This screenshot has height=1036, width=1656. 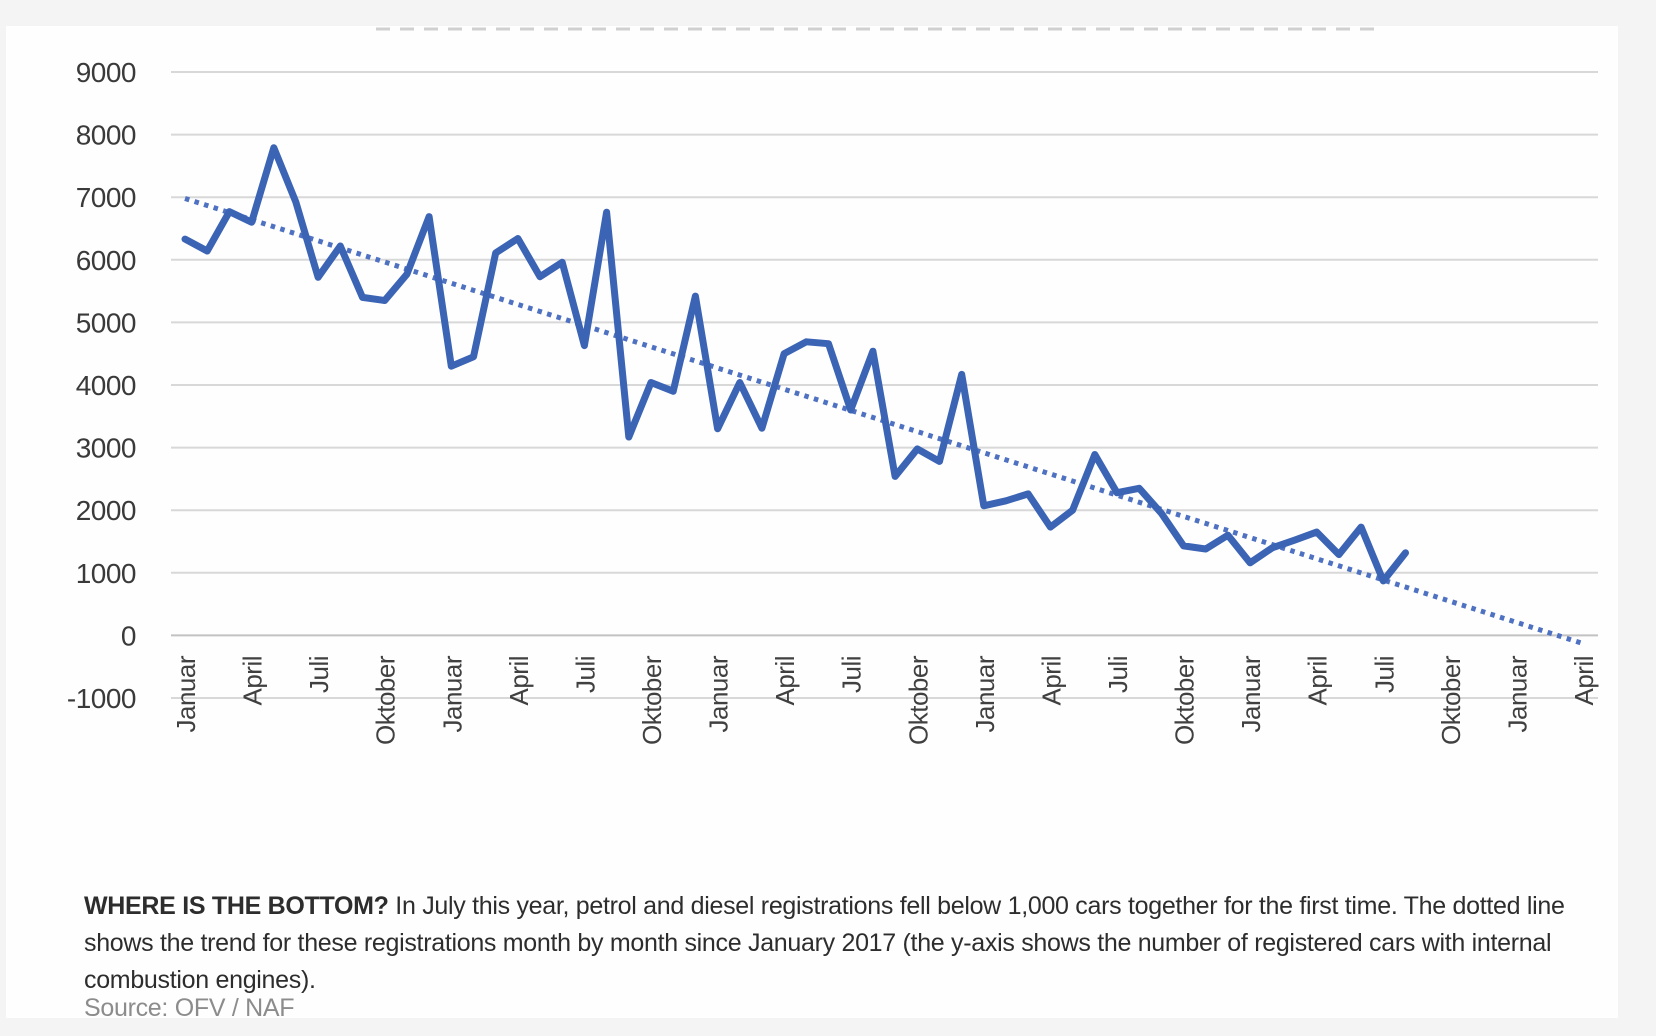 What do you see at coordinates (106, 448) in the screenshot?
I see `y-tick-label: 3000` at bounding box center [106, 448].